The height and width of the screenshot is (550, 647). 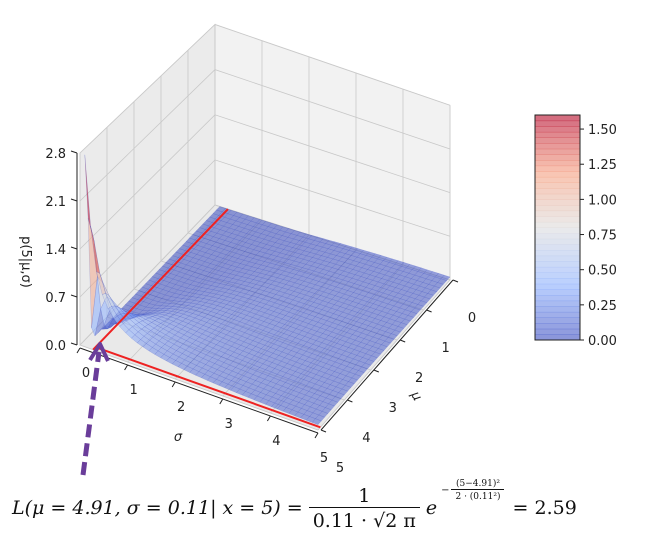 What do you see at coordinates (387, 355) in the screenshot?
I see `mu-axis-line` at bounding box center [387, 355].